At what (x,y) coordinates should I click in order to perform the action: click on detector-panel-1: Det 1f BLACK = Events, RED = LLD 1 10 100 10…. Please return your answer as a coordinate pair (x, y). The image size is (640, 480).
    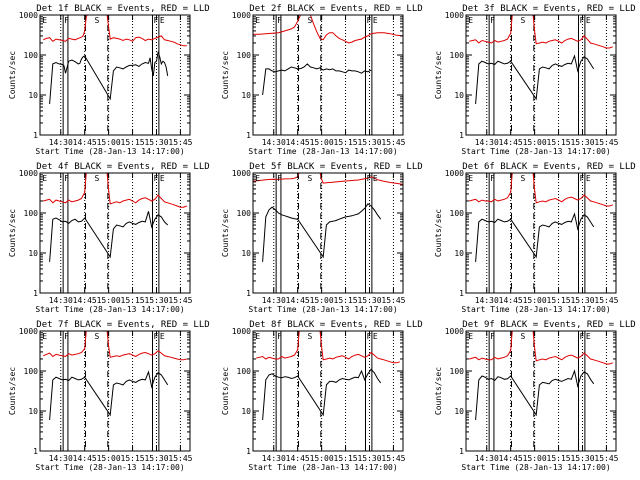
    Looking at the image, I should click on (109, 80).